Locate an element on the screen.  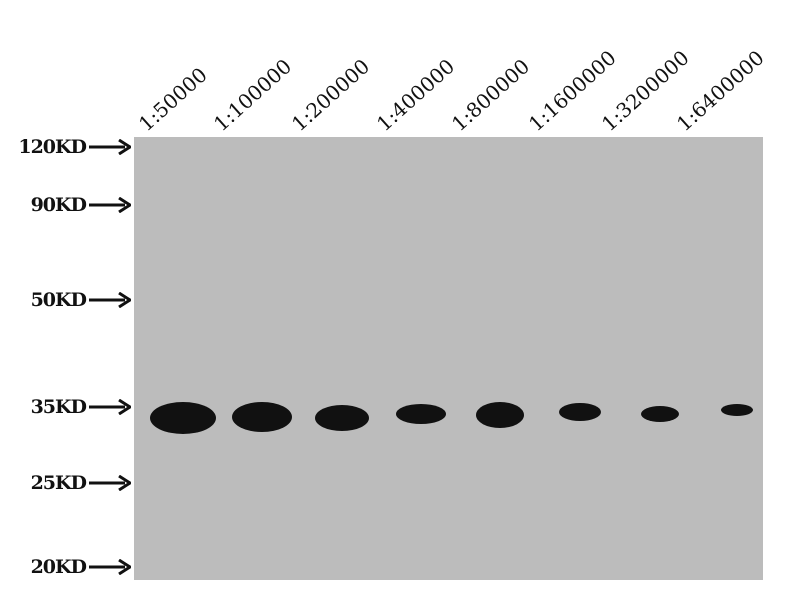
marker-25kd: 25KD is located at coordinates (66, 483).